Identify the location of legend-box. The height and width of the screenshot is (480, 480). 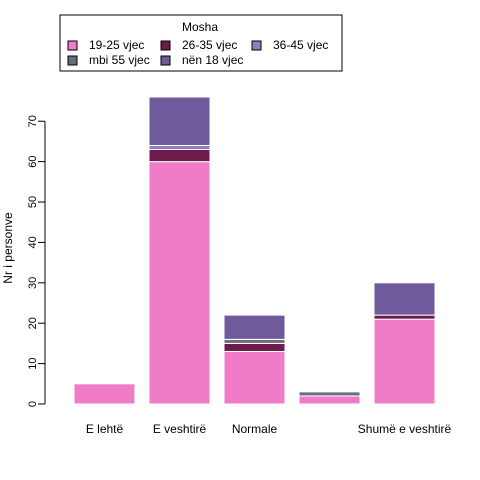
(201, 43).